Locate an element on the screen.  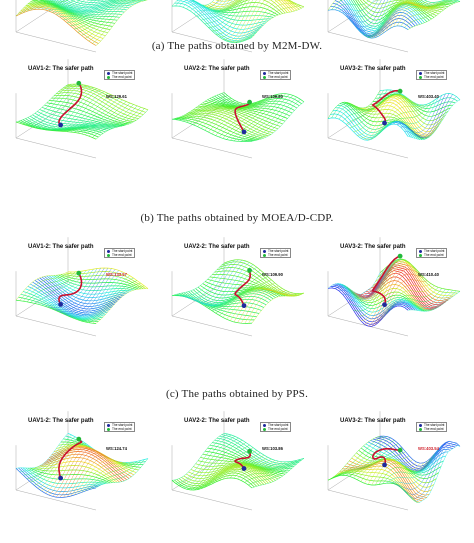
ws-value: WS:109.80 is located at coordinates (272, 96).